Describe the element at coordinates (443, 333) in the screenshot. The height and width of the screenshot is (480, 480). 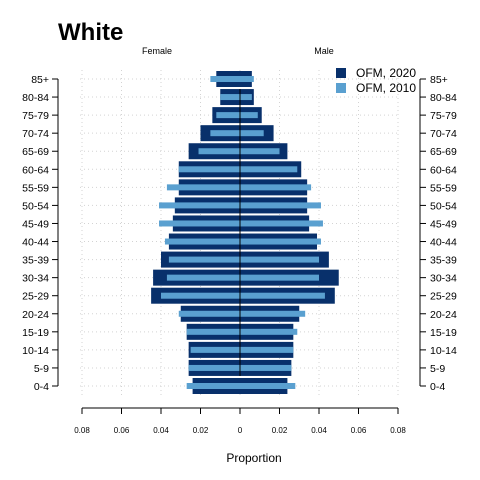
I see `y-tick-label-right-15-19: 15-19` at that location.